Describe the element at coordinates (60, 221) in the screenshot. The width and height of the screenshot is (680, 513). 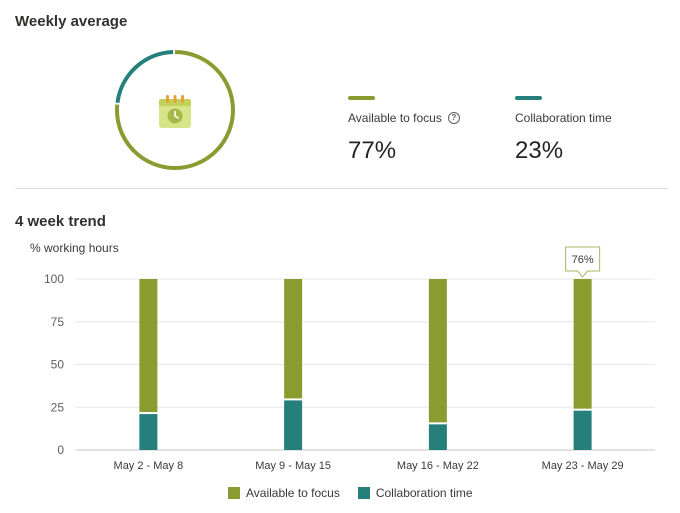
I see `trend-title: 4 week trend` at that location.